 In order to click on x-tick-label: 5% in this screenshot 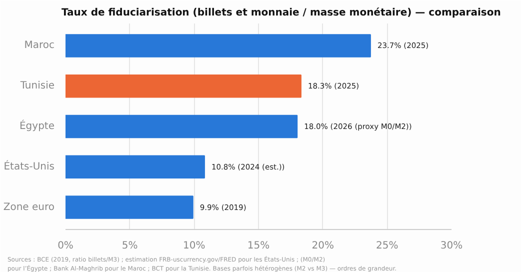, I will do `click(130, 246)`.